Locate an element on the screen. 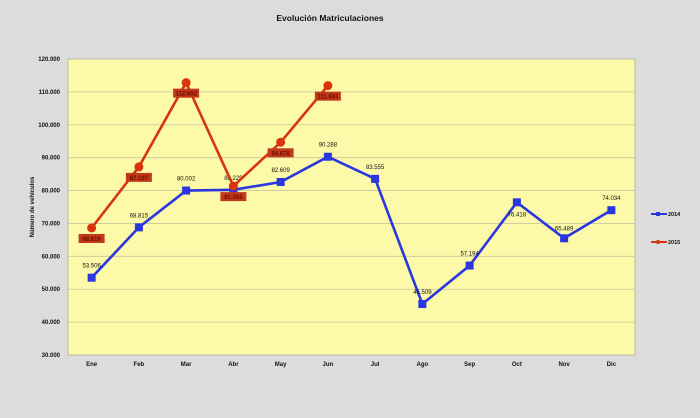  data-label: 83.555 is located at coordinates (375, 168).